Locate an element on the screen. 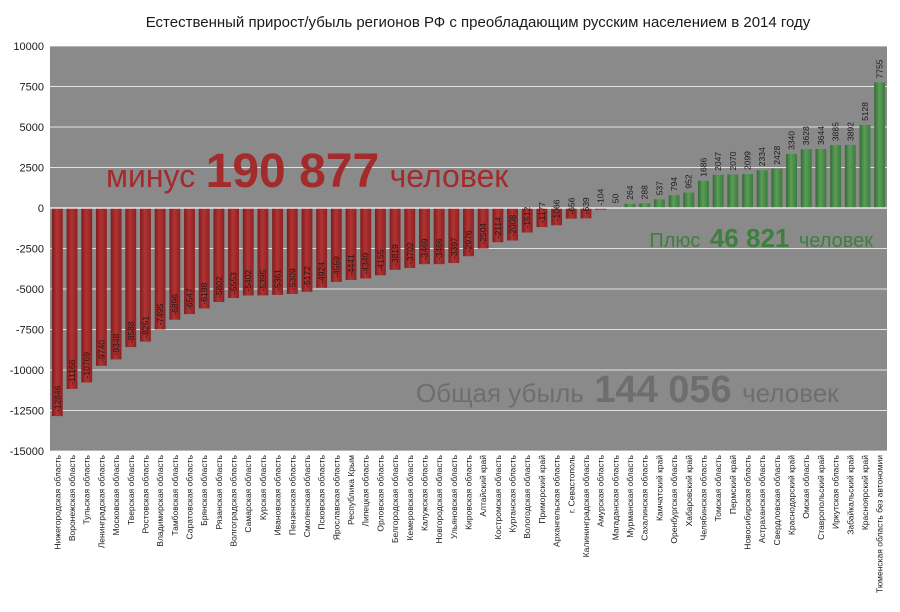 Image resolution: width=900 pixels, height=612 pixels. value-label: -4924 is located at coordinates (322, 273).